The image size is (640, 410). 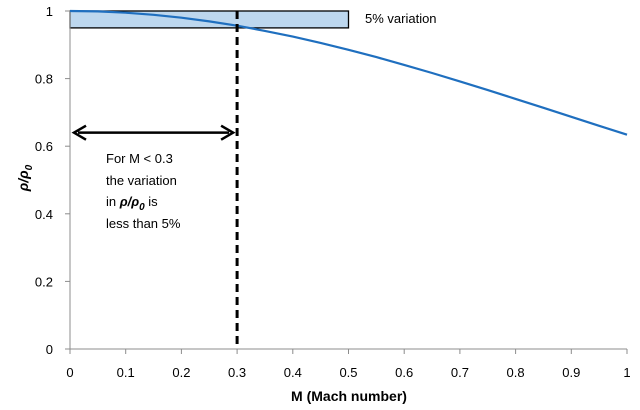 I want to click on x-tick-label: 0.4, so click(x=293, y=372).